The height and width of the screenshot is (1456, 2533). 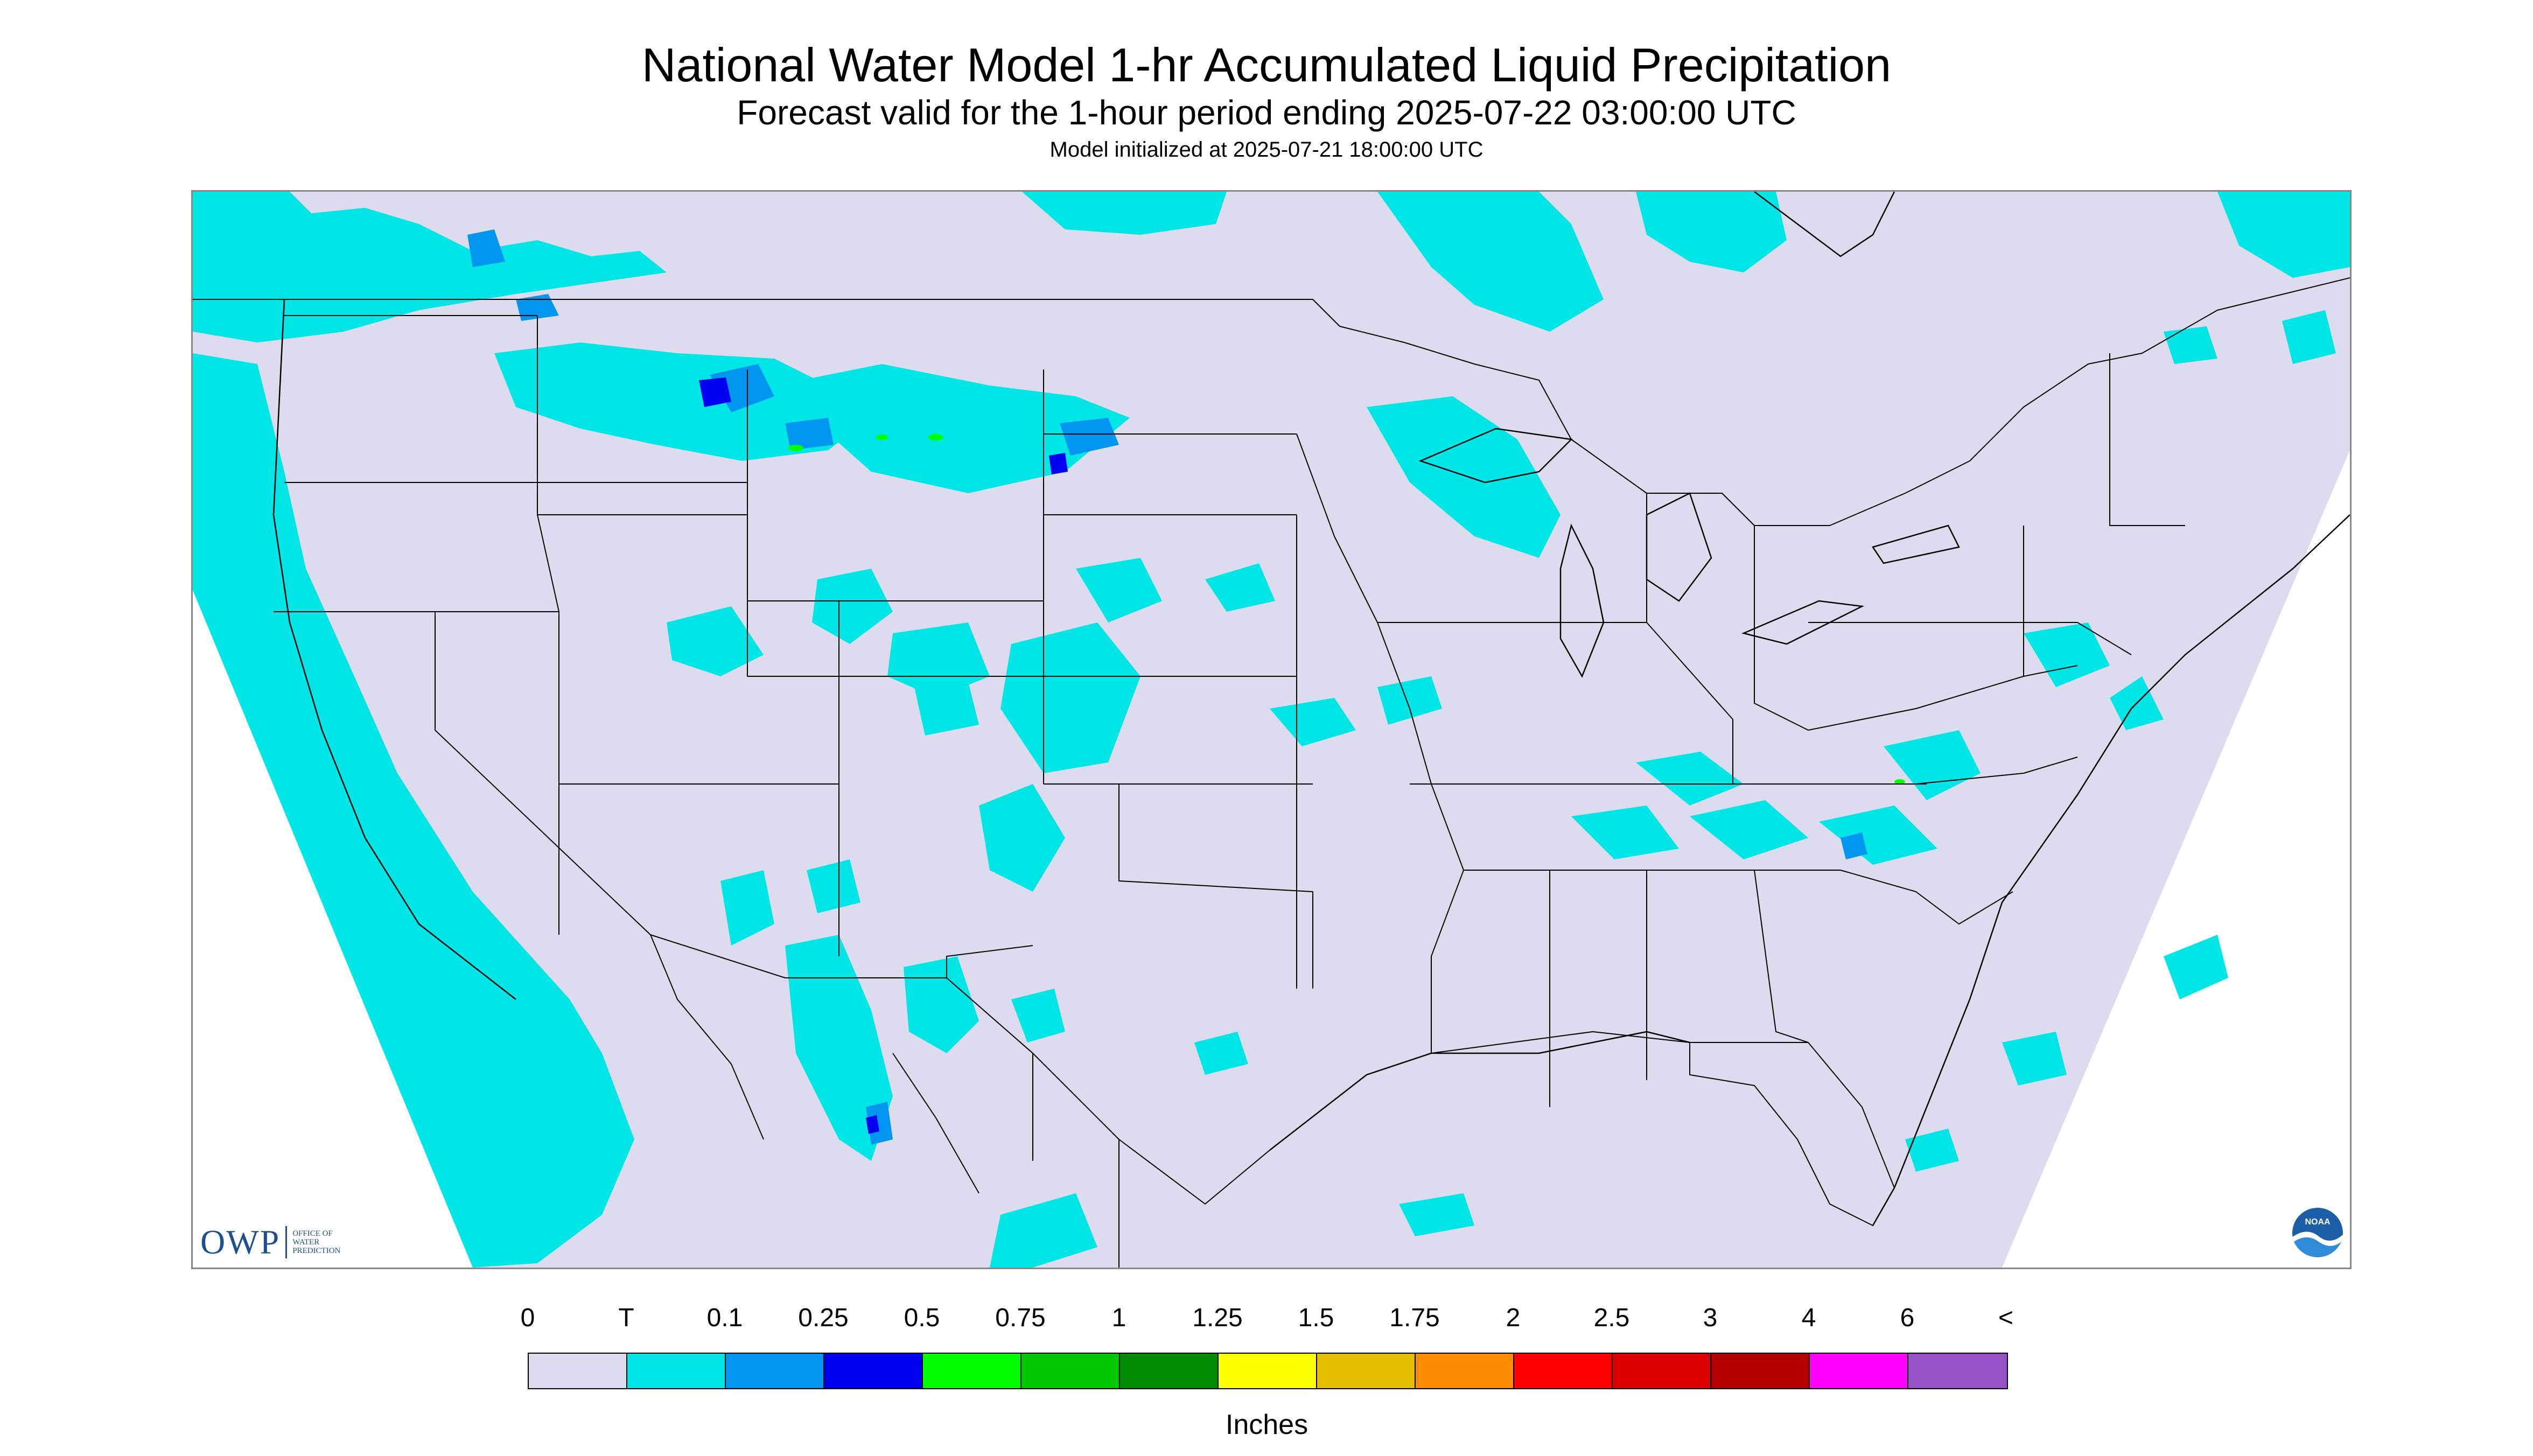 What do you see at coordinates (1809, 1318) in the screenshot?
I see `legend-tick-label: 4` at bounding box center [1809, 1318].